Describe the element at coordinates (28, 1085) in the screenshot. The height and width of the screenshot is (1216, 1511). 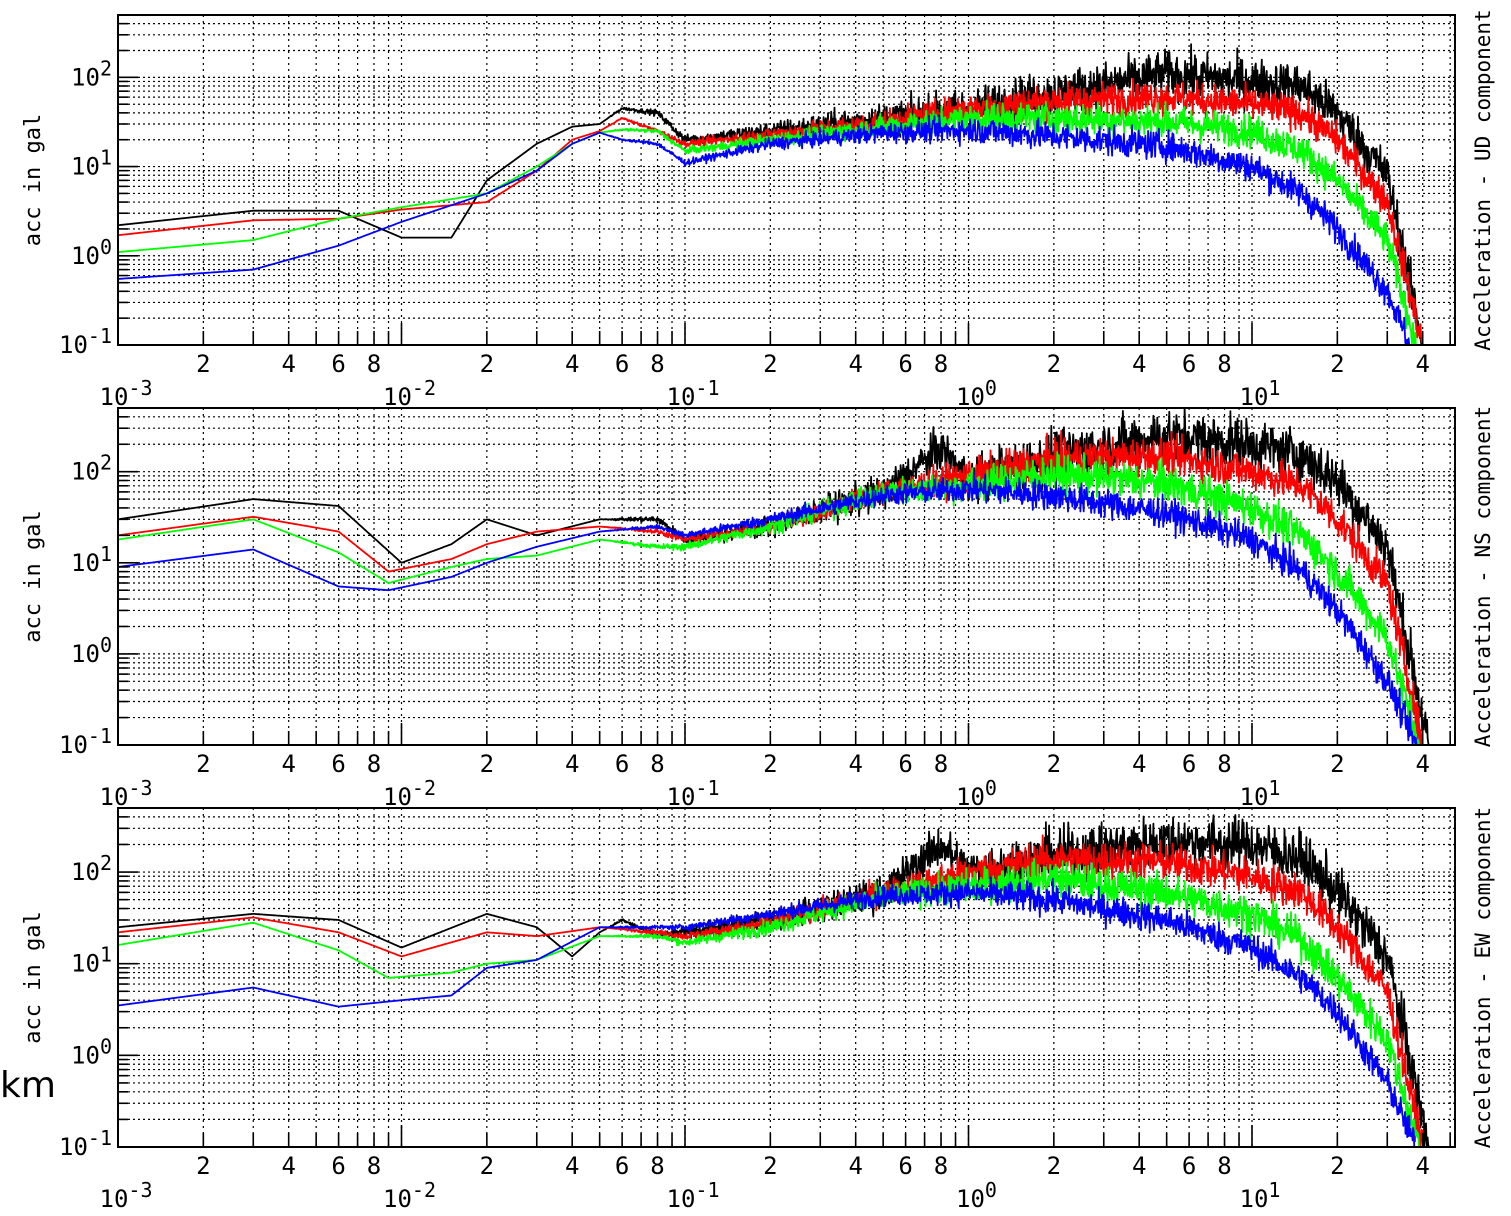
I see `km-label: km` at that location.